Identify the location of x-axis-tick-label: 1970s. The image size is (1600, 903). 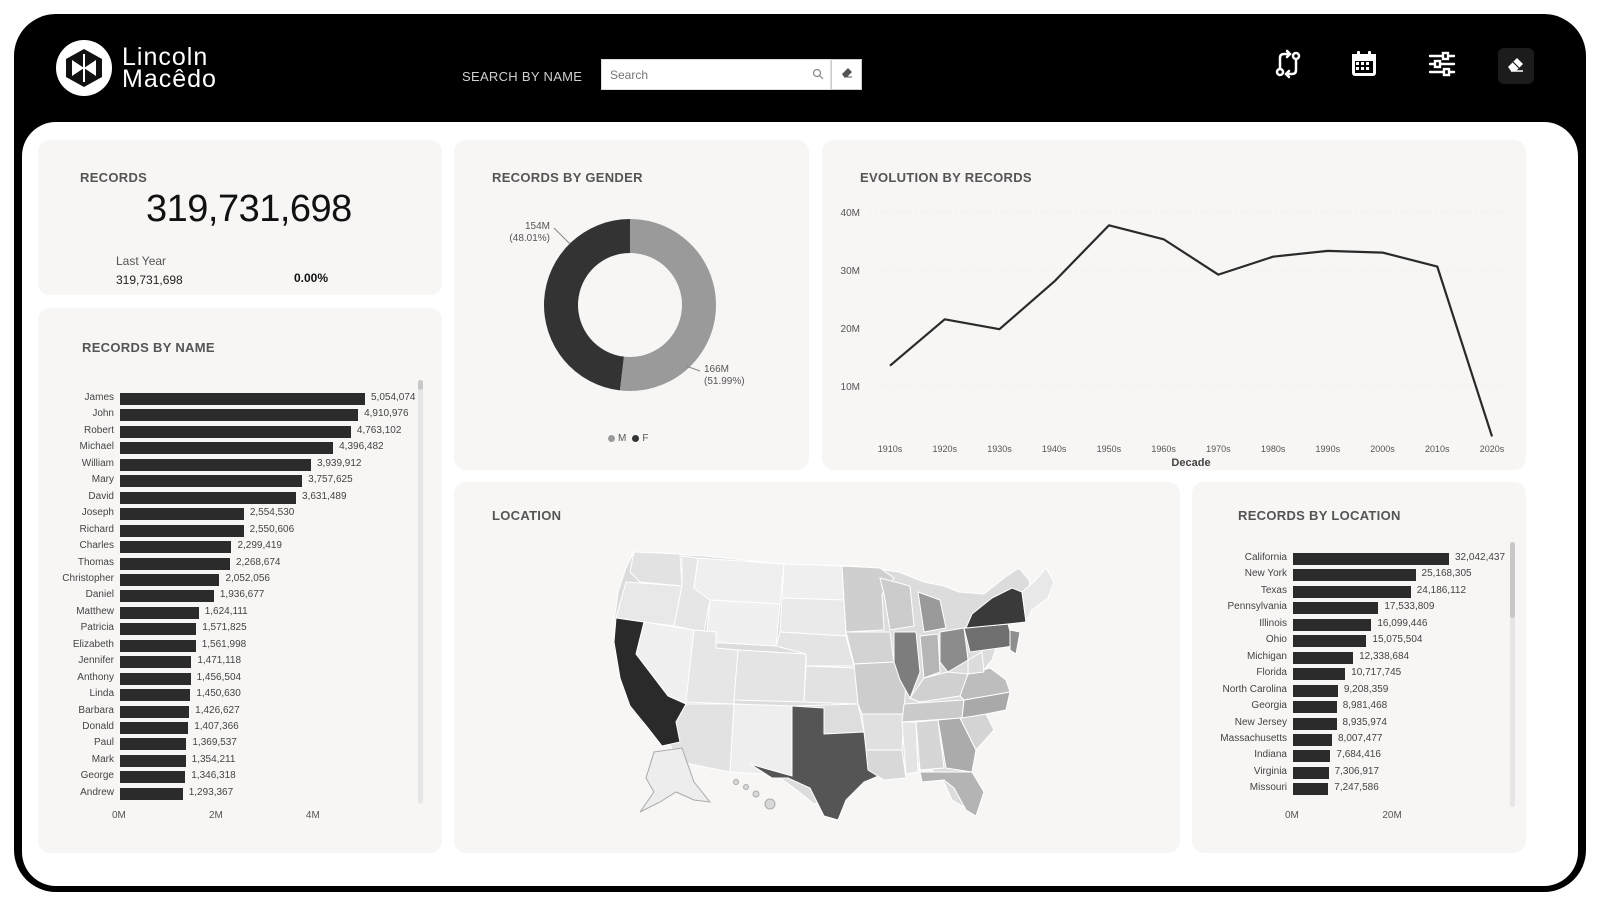
(1218, 449).